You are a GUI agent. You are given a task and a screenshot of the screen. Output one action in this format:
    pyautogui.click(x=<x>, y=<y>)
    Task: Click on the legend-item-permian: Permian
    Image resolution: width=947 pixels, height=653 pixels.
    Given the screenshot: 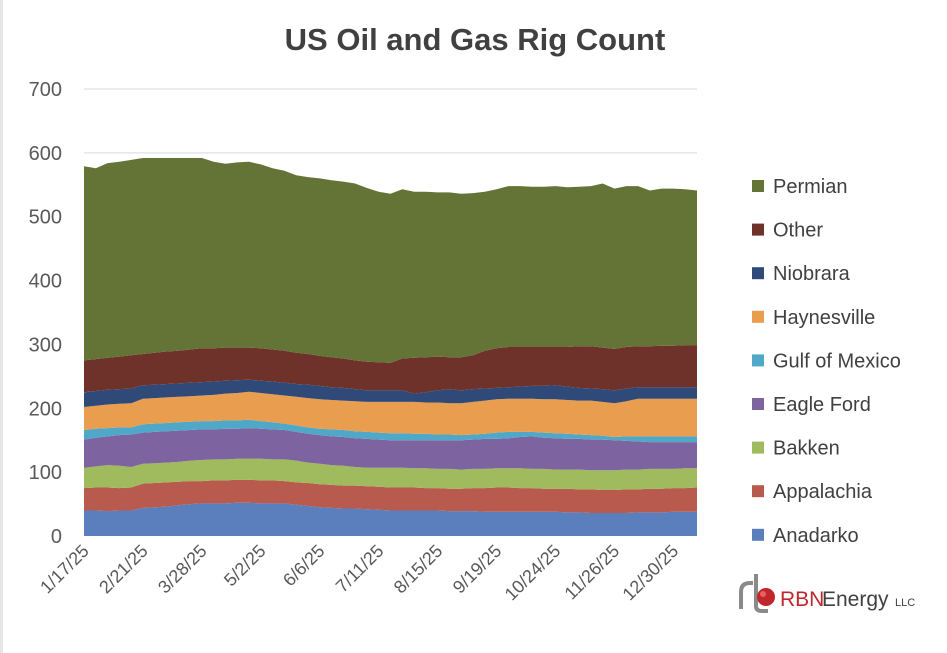 What is the action you would take?
    pyautogui.click(x=799, y=187)
    